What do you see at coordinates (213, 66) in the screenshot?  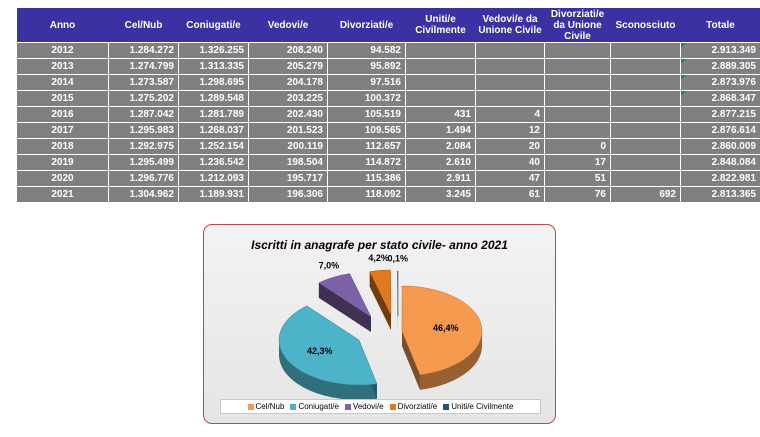 I see `table-cell: 1.313.335` at bounding box center [213, 66].